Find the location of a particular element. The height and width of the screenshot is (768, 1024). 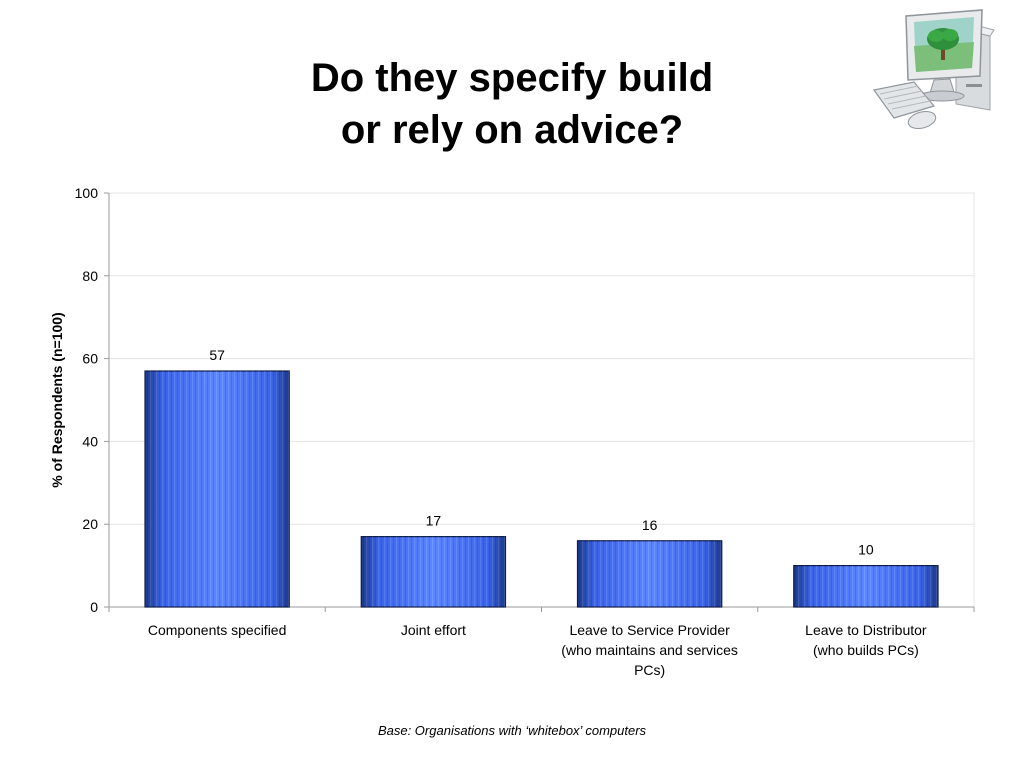

x-tick-label-line: Leave to Service Provider is located at coordinates (649, 630).